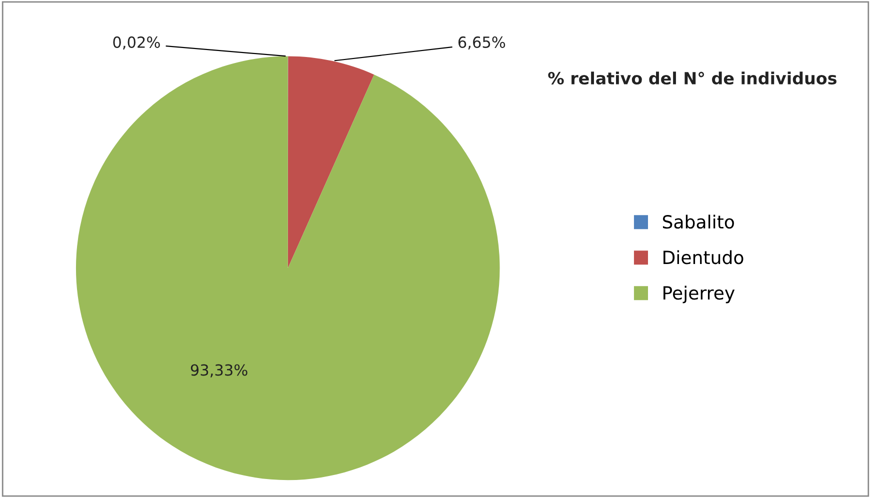  I want to click on legend-label: Sabalito, so click(698, 221).